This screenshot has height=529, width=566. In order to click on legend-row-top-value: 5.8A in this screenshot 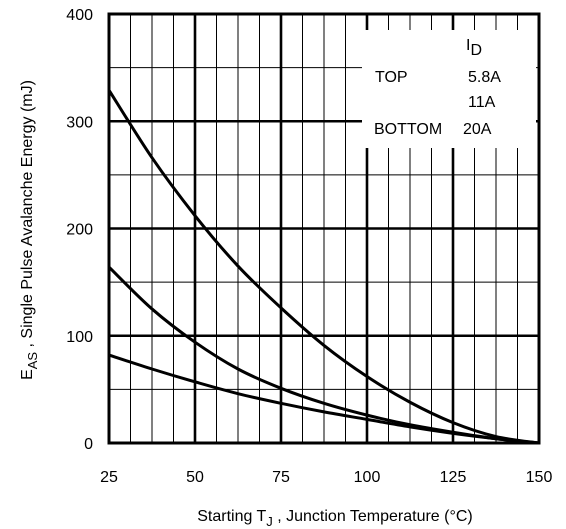, I will do `click(484, 77)`.